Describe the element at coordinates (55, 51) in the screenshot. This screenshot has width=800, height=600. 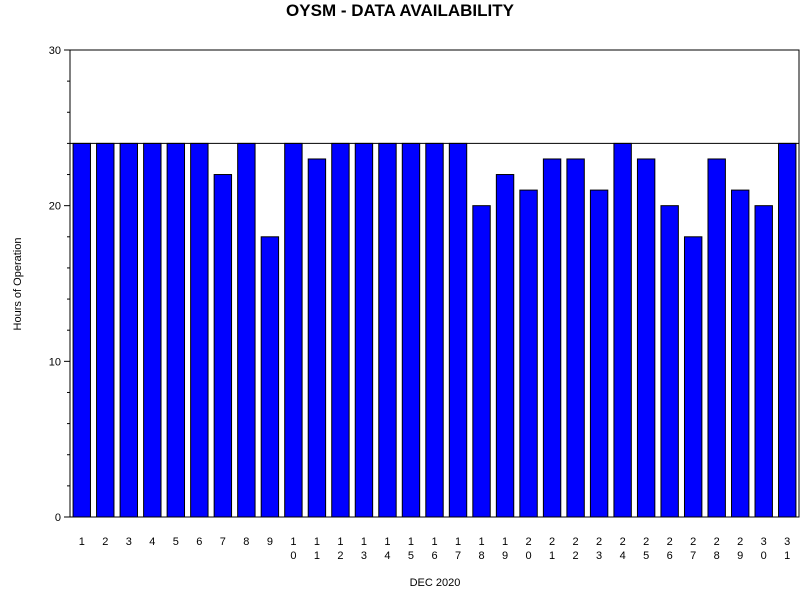
I see `y-tick-label-30: 30` at that location.